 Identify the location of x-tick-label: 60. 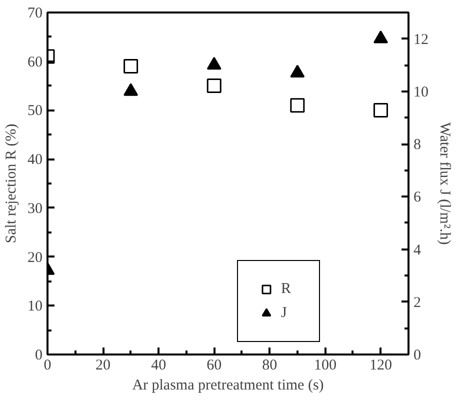
(214, 366).